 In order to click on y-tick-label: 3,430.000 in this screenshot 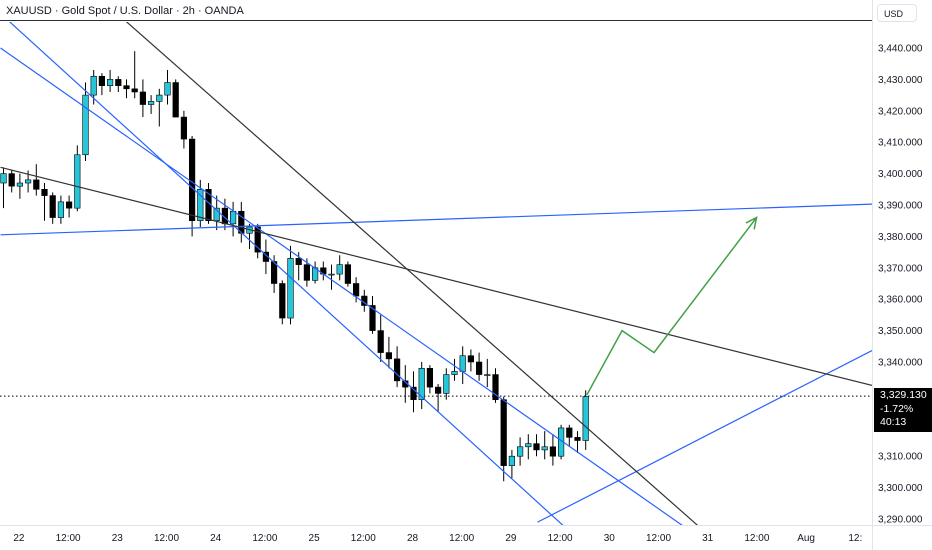, I will do `click(900, 80)`.